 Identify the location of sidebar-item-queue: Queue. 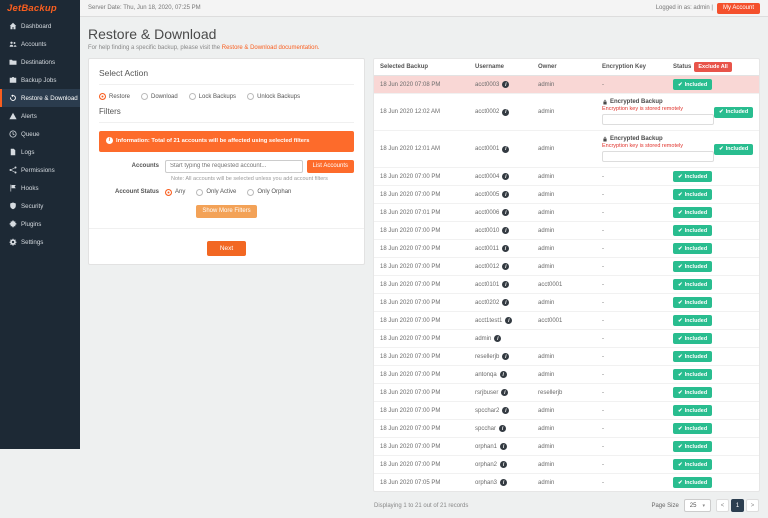
(40, 134).